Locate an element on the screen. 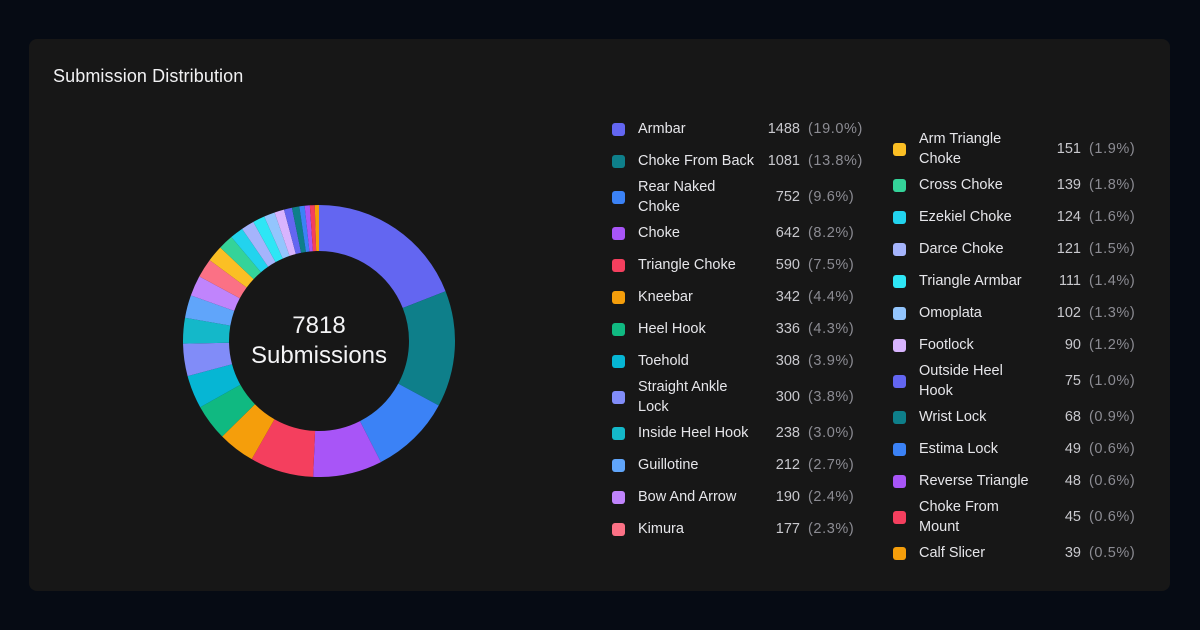 Image resolution: width=1200 pixels, height=630 pixels. donut-slice-straight-ankle-lock is located at coordinates (208, 359).